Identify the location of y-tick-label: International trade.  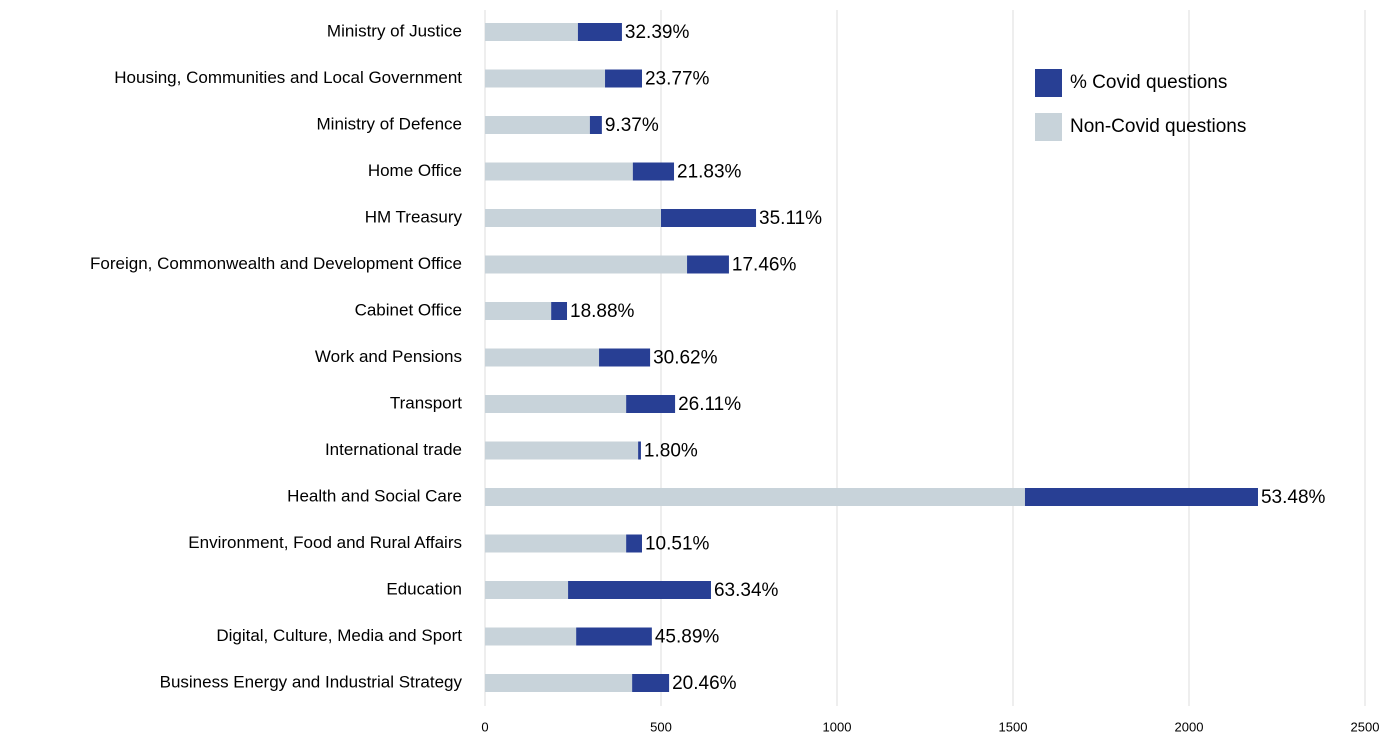
(393, 449).